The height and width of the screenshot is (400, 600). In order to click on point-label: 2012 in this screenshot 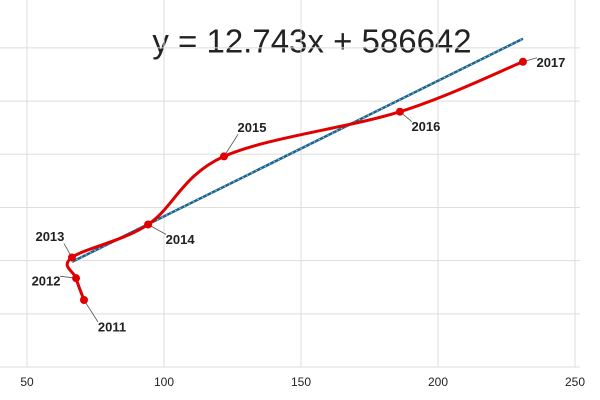, I will do `click(46, 281)`.